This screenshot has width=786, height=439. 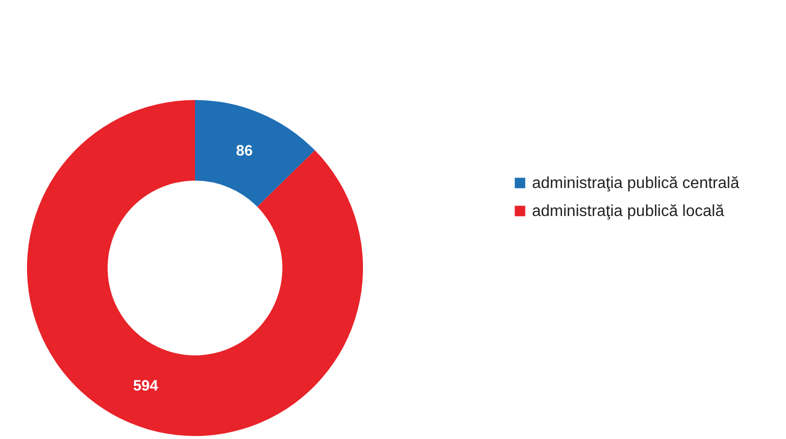 What do you see at coordinates (244, 151) in the screenshot?
I see `data-label: 86` at bounding box center [244, 151].